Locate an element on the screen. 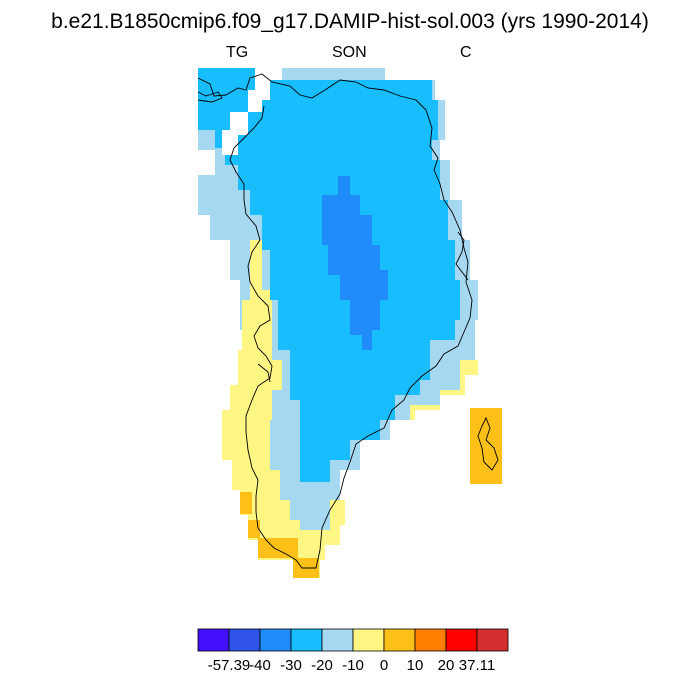 Image resolution: width=700 pixels, height=700 pixels. variable-label: TG is located at coordinates (237, 52).